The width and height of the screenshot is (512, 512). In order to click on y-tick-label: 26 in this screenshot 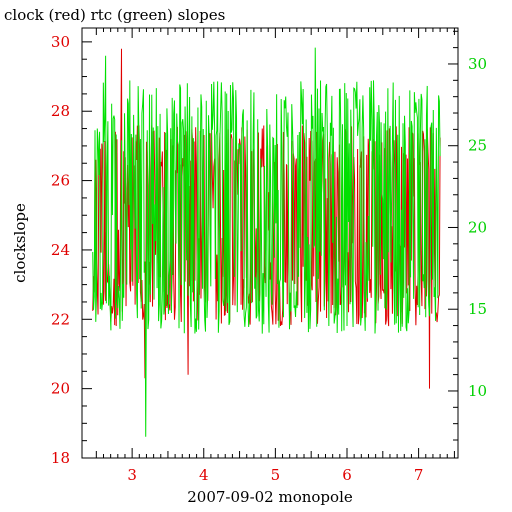, I will do `click(60, 181)`.